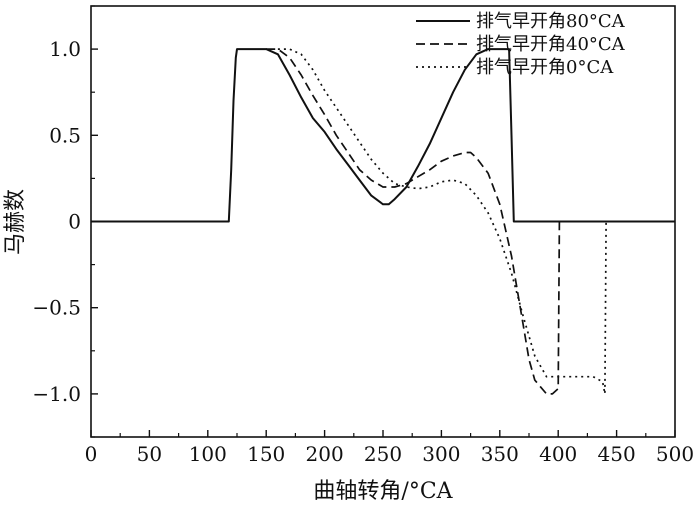 The width and height of the screenshot is (700, 507). I want to click on legend-label-1: 排气早开角80°CA, so click(551, 21).